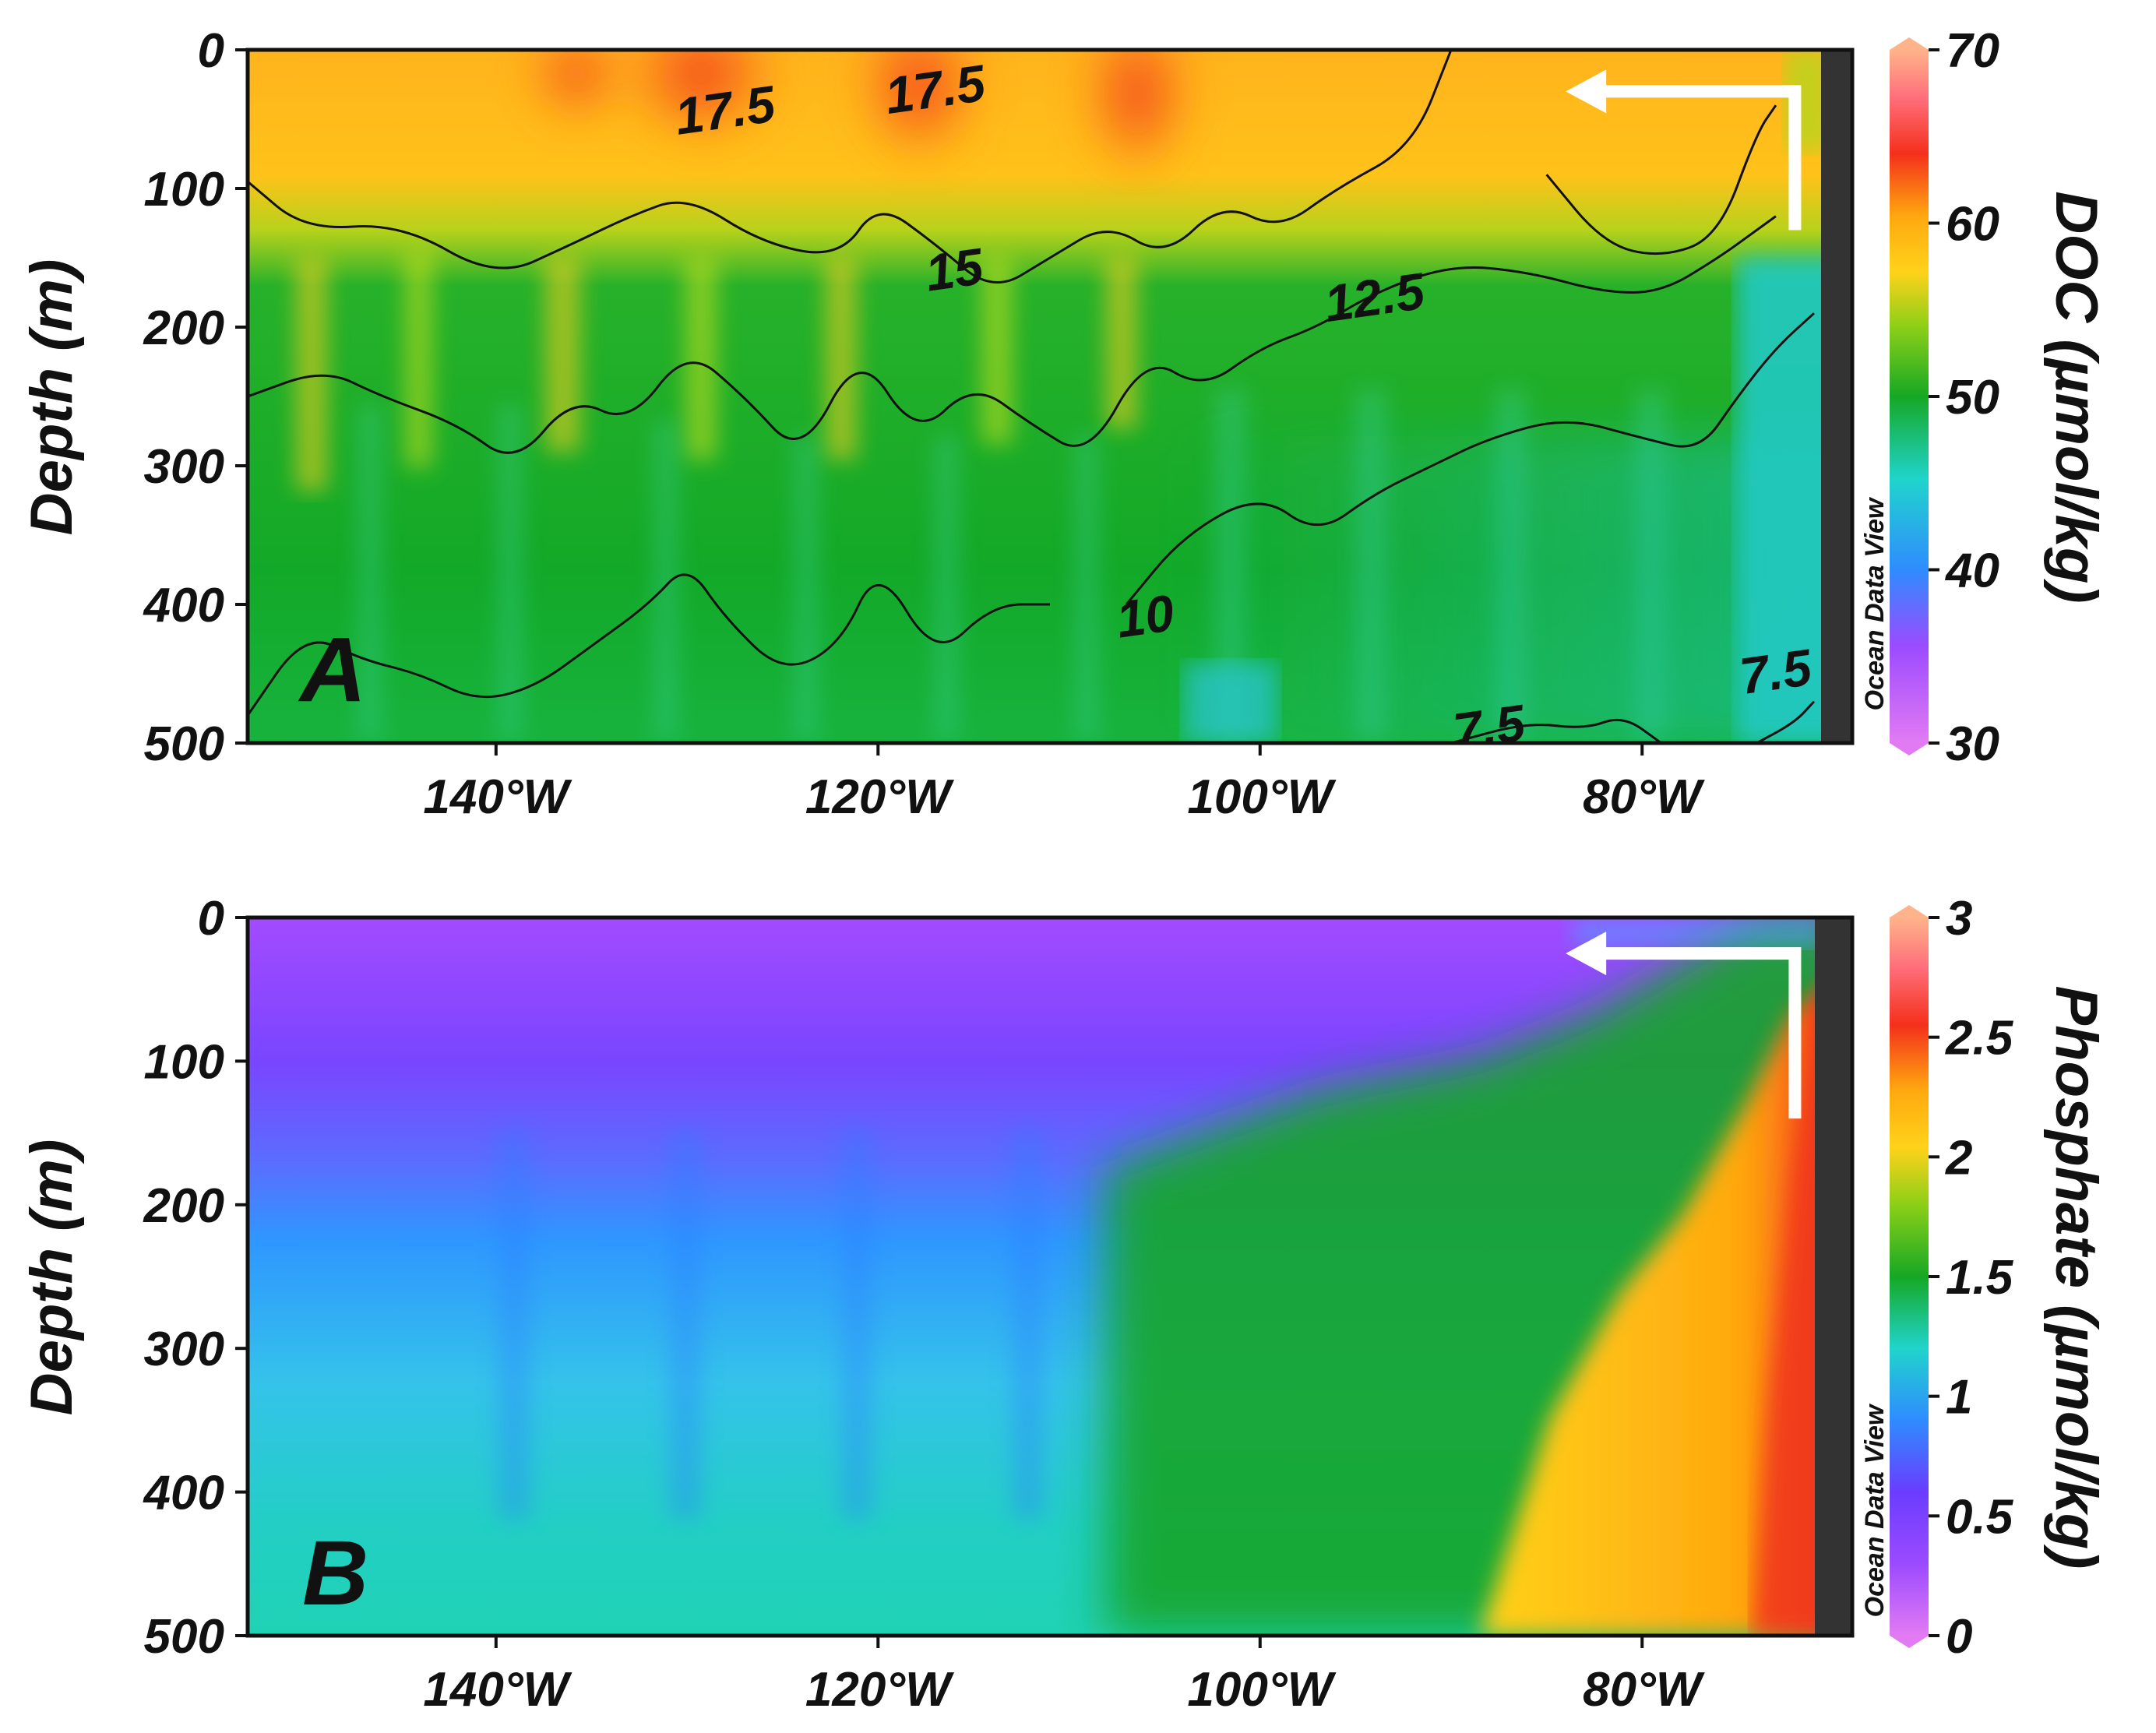 This screenshot has width=2156, height=1733. I want to click on y-axis-ticks-b: 0 100 200 300 400 500, so click(194, 1278).